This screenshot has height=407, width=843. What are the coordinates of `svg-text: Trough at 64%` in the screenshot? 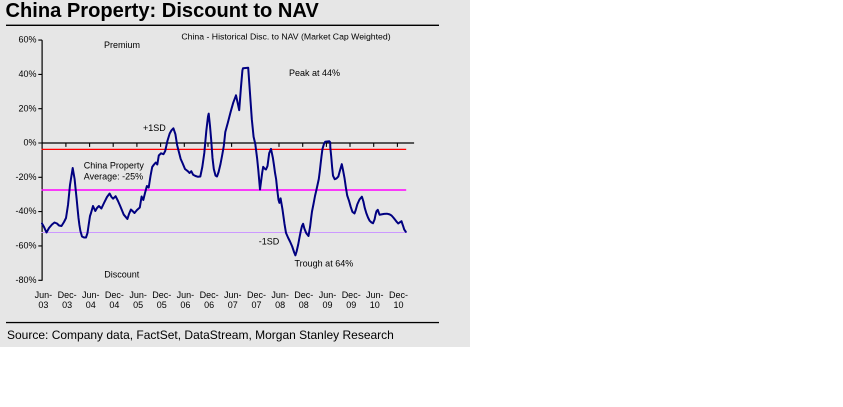 It's located at (324, 264).